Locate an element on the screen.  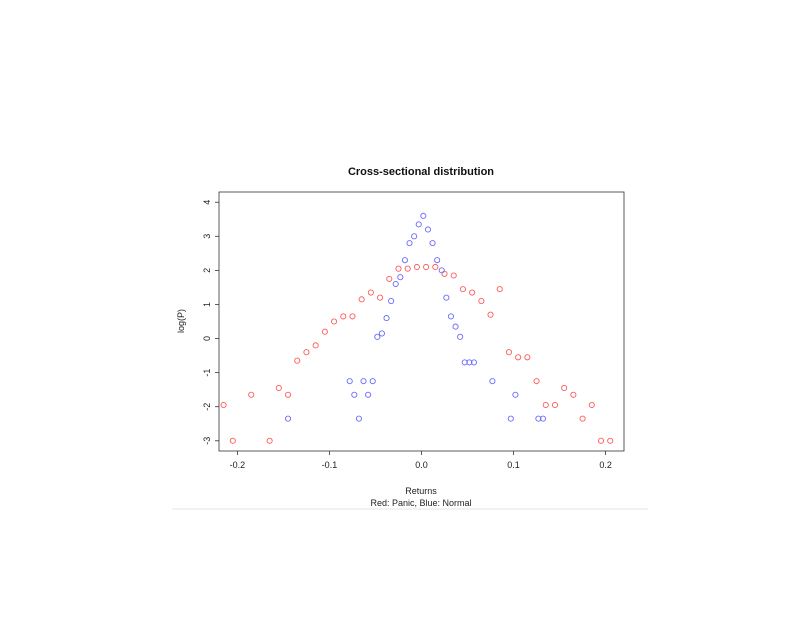
series-normal is located at coordinates (415, 317).